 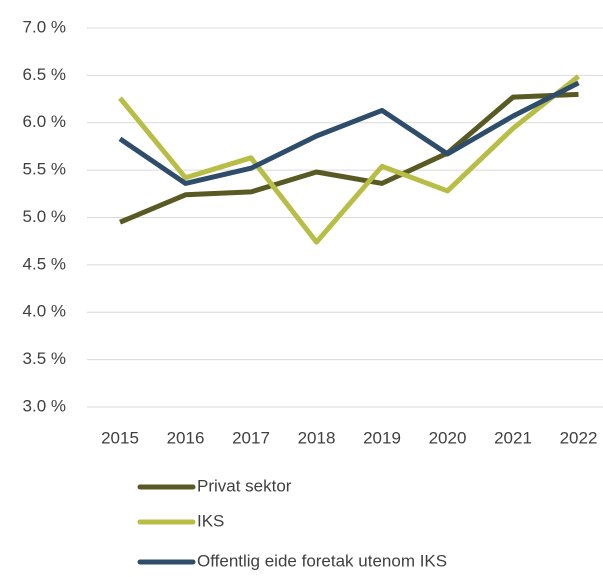 What do you see at coordinates (44, 169) in the screenshot?
I see `y-tick-label: 5.5 %` at bounding box center [44, 169].